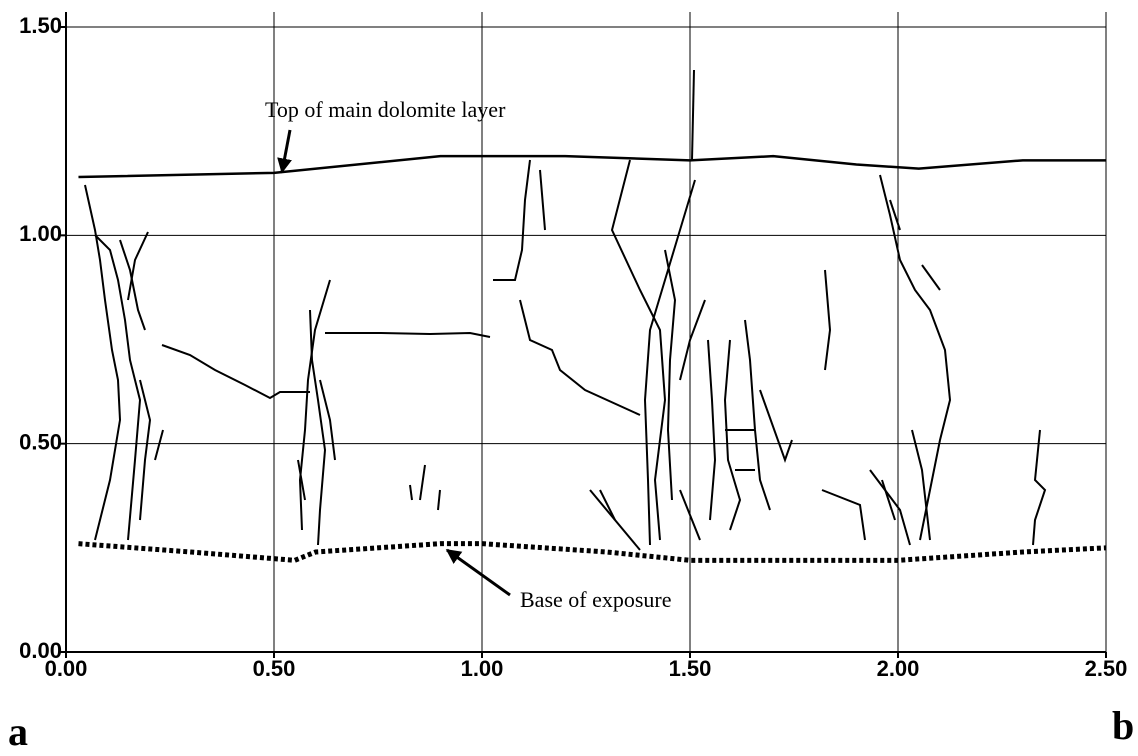 This screenshot has width=1138, height=756. I want to click on y-tick-label: 0.00, so click(40, 650).